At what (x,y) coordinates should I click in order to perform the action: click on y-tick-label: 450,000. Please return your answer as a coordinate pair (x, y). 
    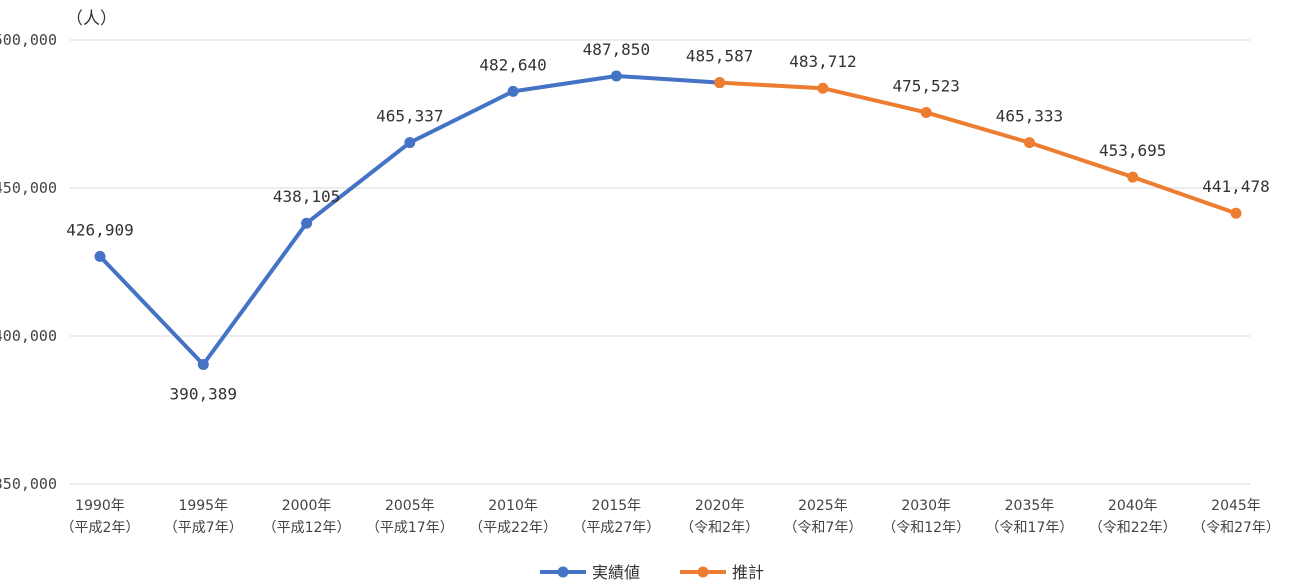
    Looking at the image, I should click on (28, 188).